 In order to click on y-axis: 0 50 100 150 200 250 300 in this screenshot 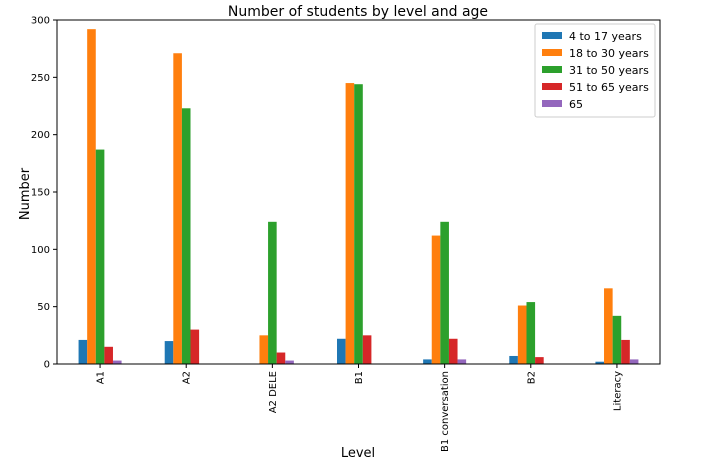, I will do `click(44, 193)`.